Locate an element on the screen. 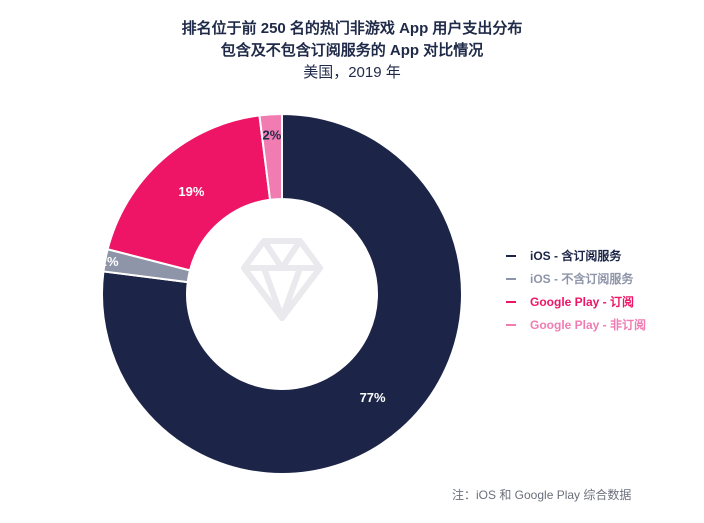  legend-item-1: iOS - 含订阅服务 is located at coordinates (576, 255).